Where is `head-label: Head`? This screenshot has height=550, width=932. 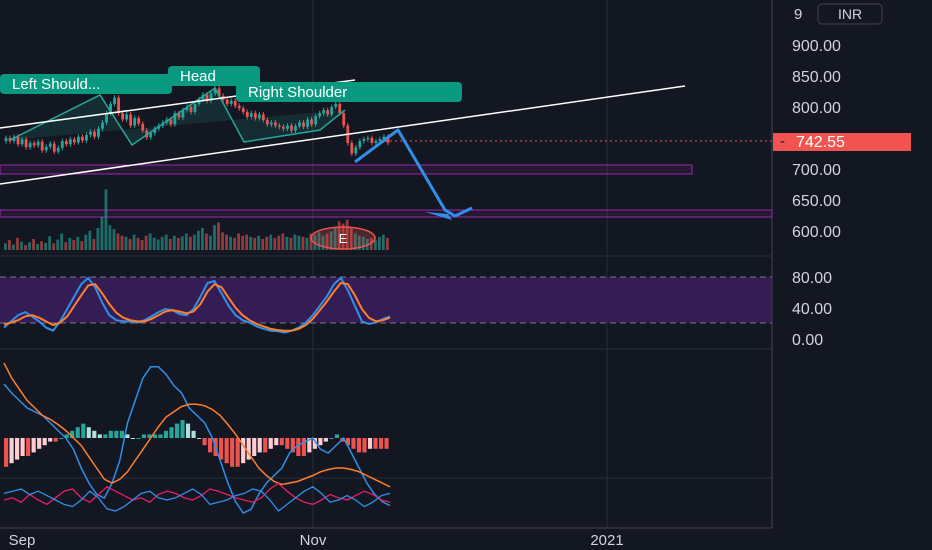
head-label: Head is located at coordinates (214, 76).